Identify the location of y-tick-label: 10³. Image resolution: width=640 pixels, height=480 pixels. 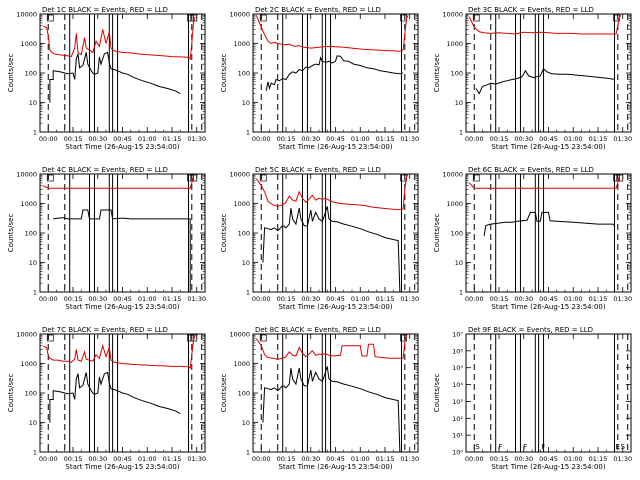
(457, 402).